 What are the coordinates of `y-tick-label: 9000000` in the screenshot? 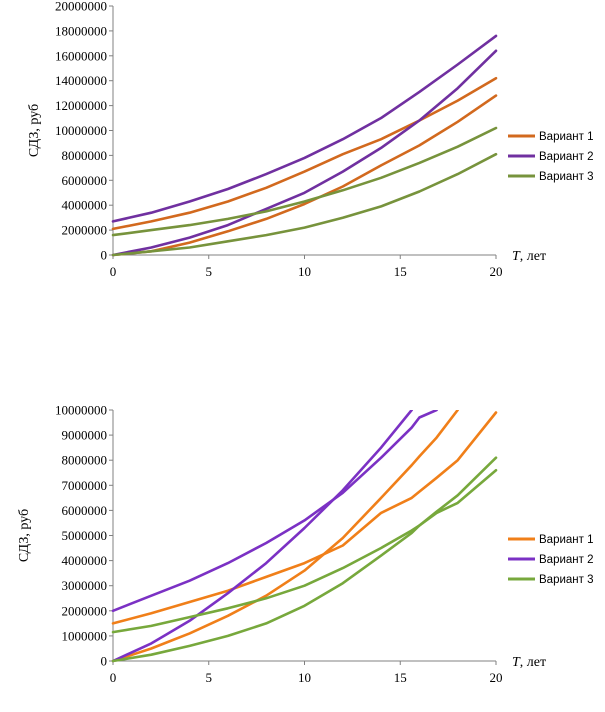 It's located at (85, 435).